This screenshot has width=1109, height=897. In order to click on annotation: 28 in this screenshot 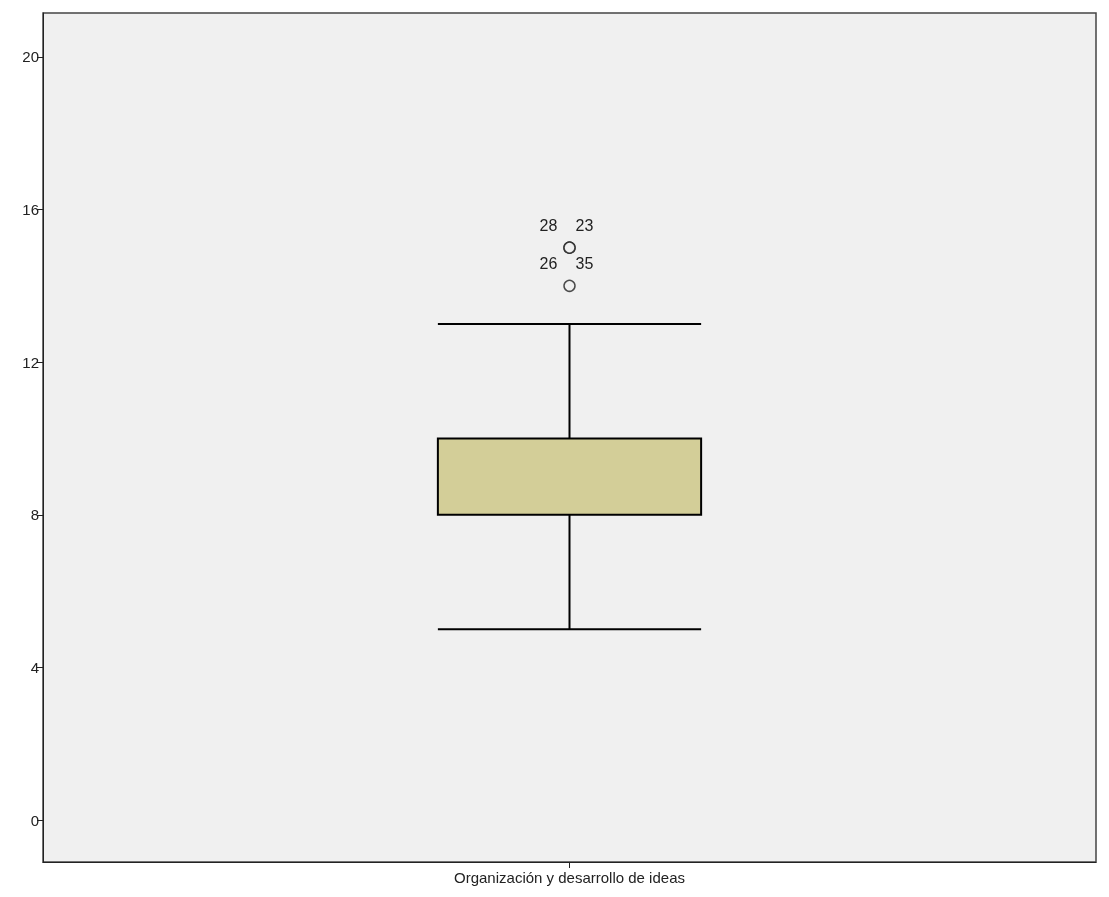, I will do `click(548, 226)`.